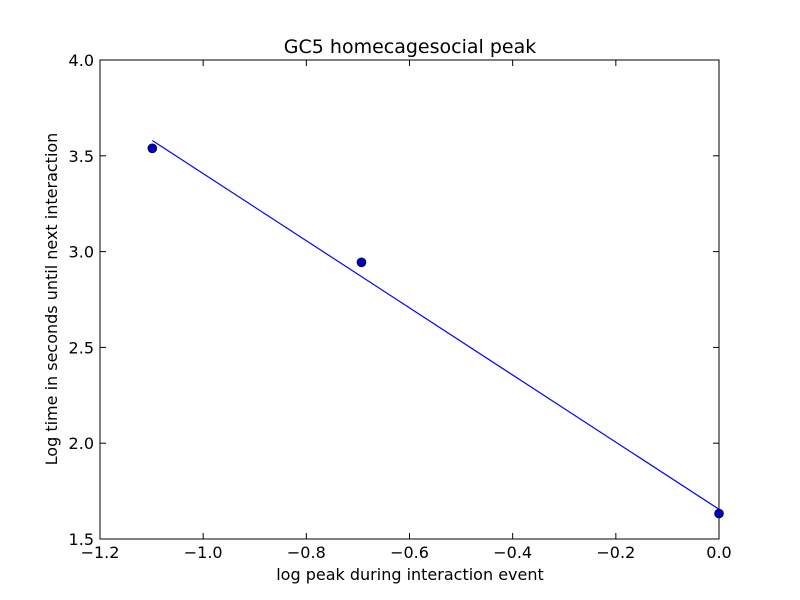  Describe the element at coordinates (203, 552) in the screenshot. I see `x-tick-label-1: −1.0` at that location.